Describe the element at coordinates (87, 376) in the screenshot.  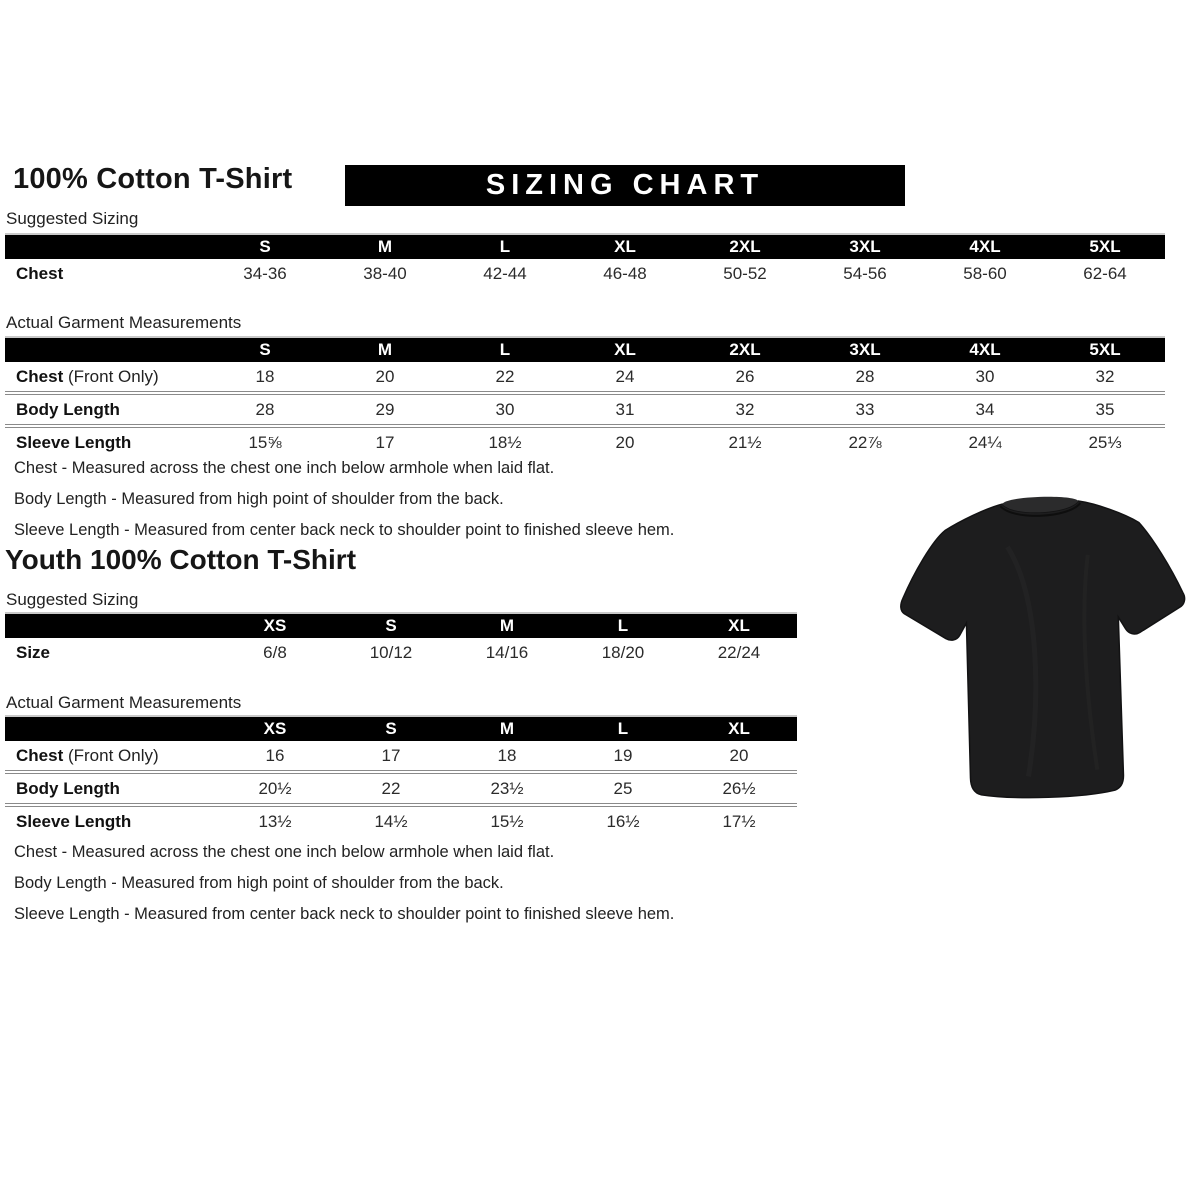
I see `row-label: Chest (Front Only)` at that location.